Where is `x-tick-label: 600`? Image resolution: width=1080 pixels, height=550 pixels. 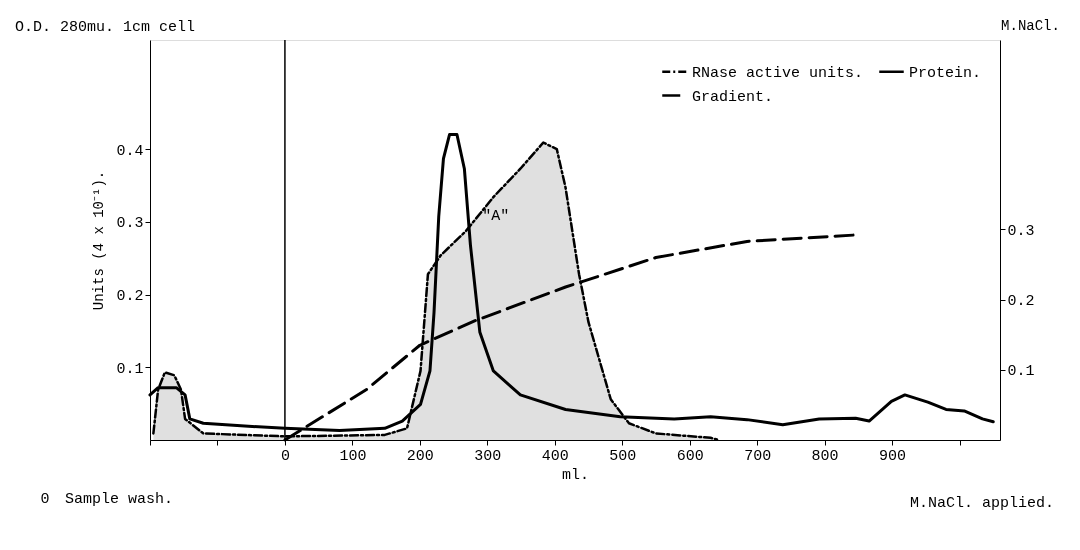 x-tick-label: 600 is located at coordinates (690, 456).